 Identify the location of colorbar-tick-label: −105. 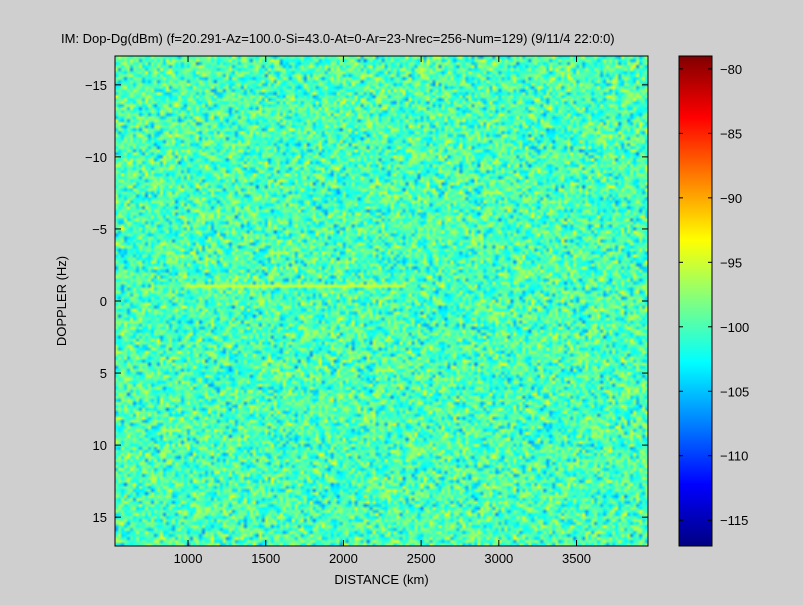
(734, 391).